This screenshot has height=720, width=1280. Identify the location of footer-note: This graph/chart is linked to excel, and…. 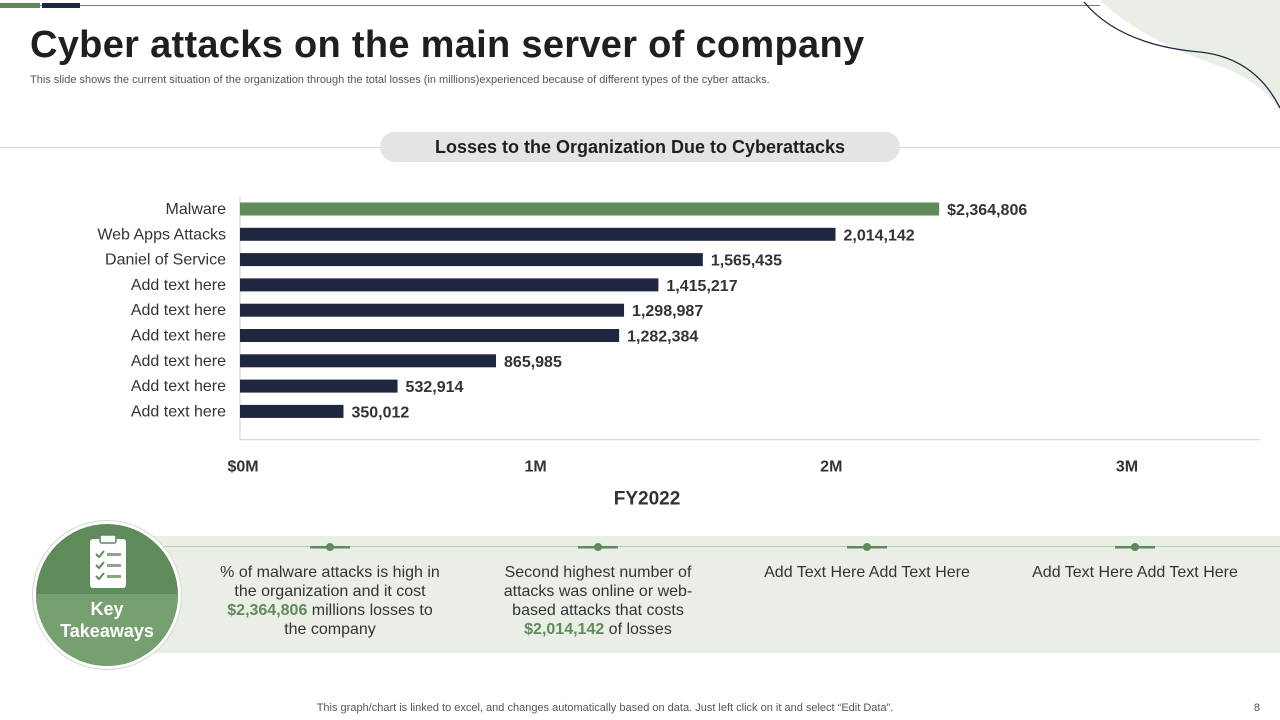
(605, 708).